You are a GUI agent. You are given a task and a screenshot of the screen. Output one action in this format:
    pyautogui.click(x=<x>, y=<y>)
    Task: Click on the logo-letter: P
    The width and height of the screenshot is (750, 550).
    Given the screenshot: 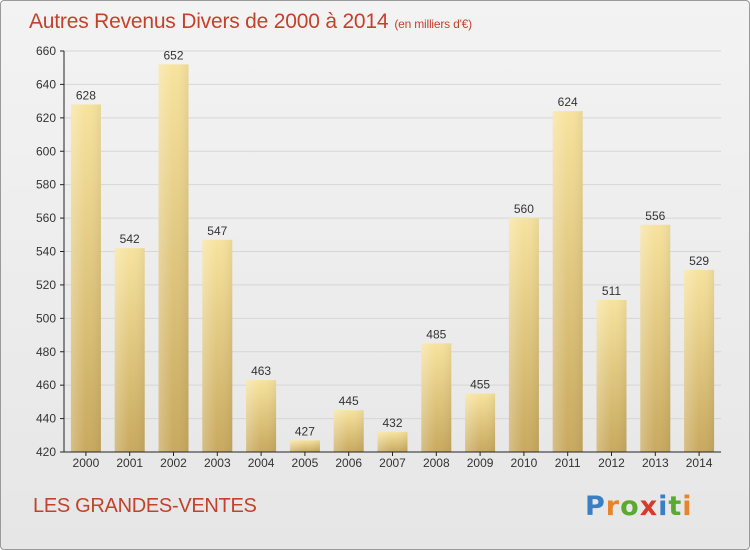 What is the action you would take?
    pyautogui.click(x=595, y=506)
    